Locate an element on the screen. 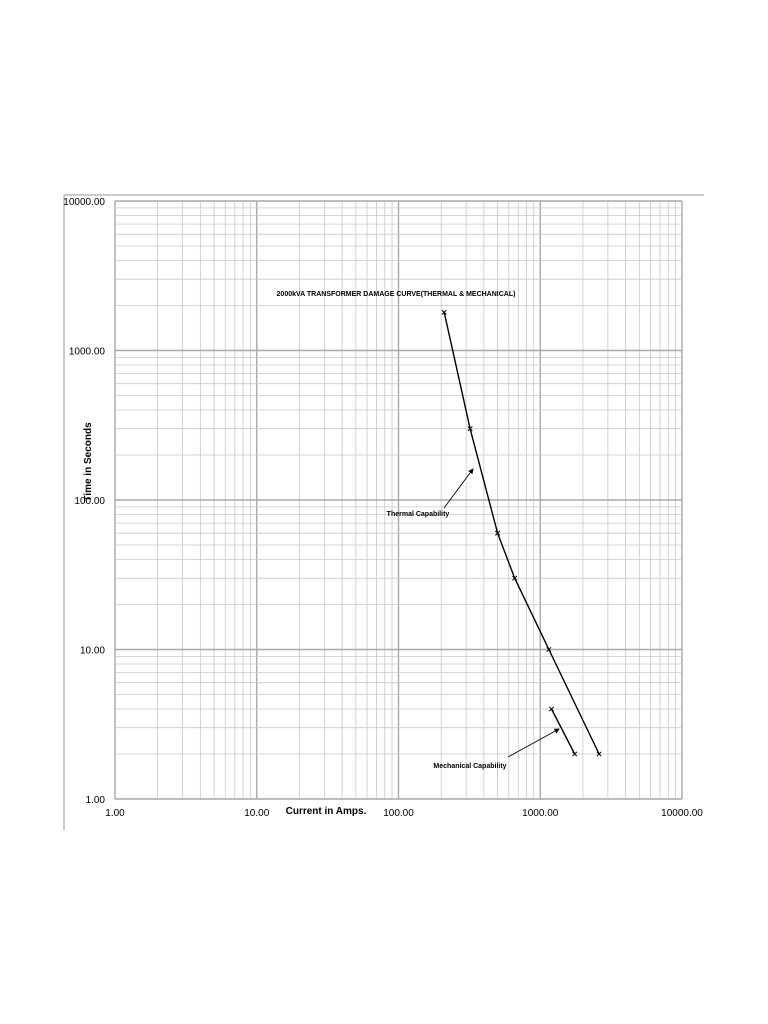  mechanical-capability-annotation: Mechanical Capability is located at coordinates (469, 766).